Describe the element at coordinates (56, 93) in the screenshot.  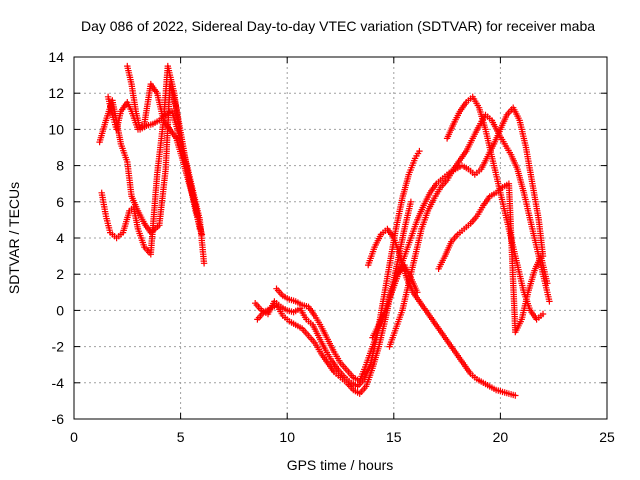
I see `y-tick-label-9: 12` at that location.